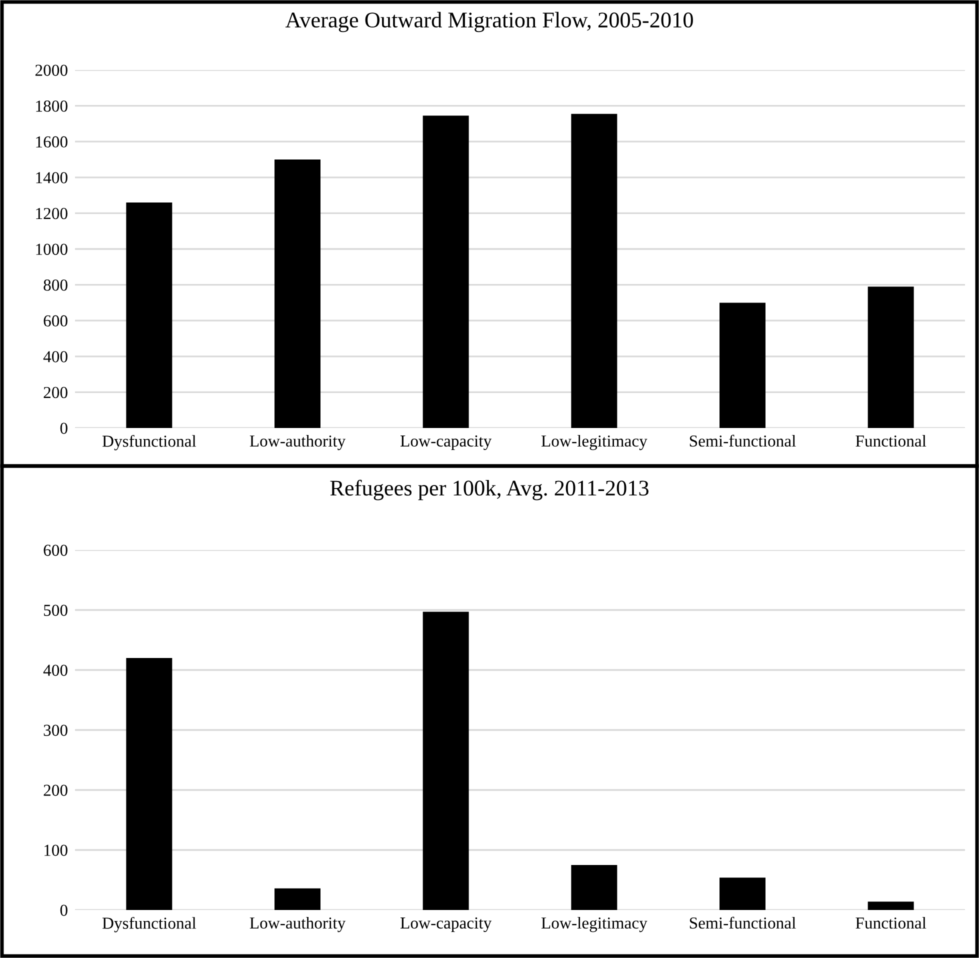  I want to click on y-tick-label: 800, so click(56, 285).